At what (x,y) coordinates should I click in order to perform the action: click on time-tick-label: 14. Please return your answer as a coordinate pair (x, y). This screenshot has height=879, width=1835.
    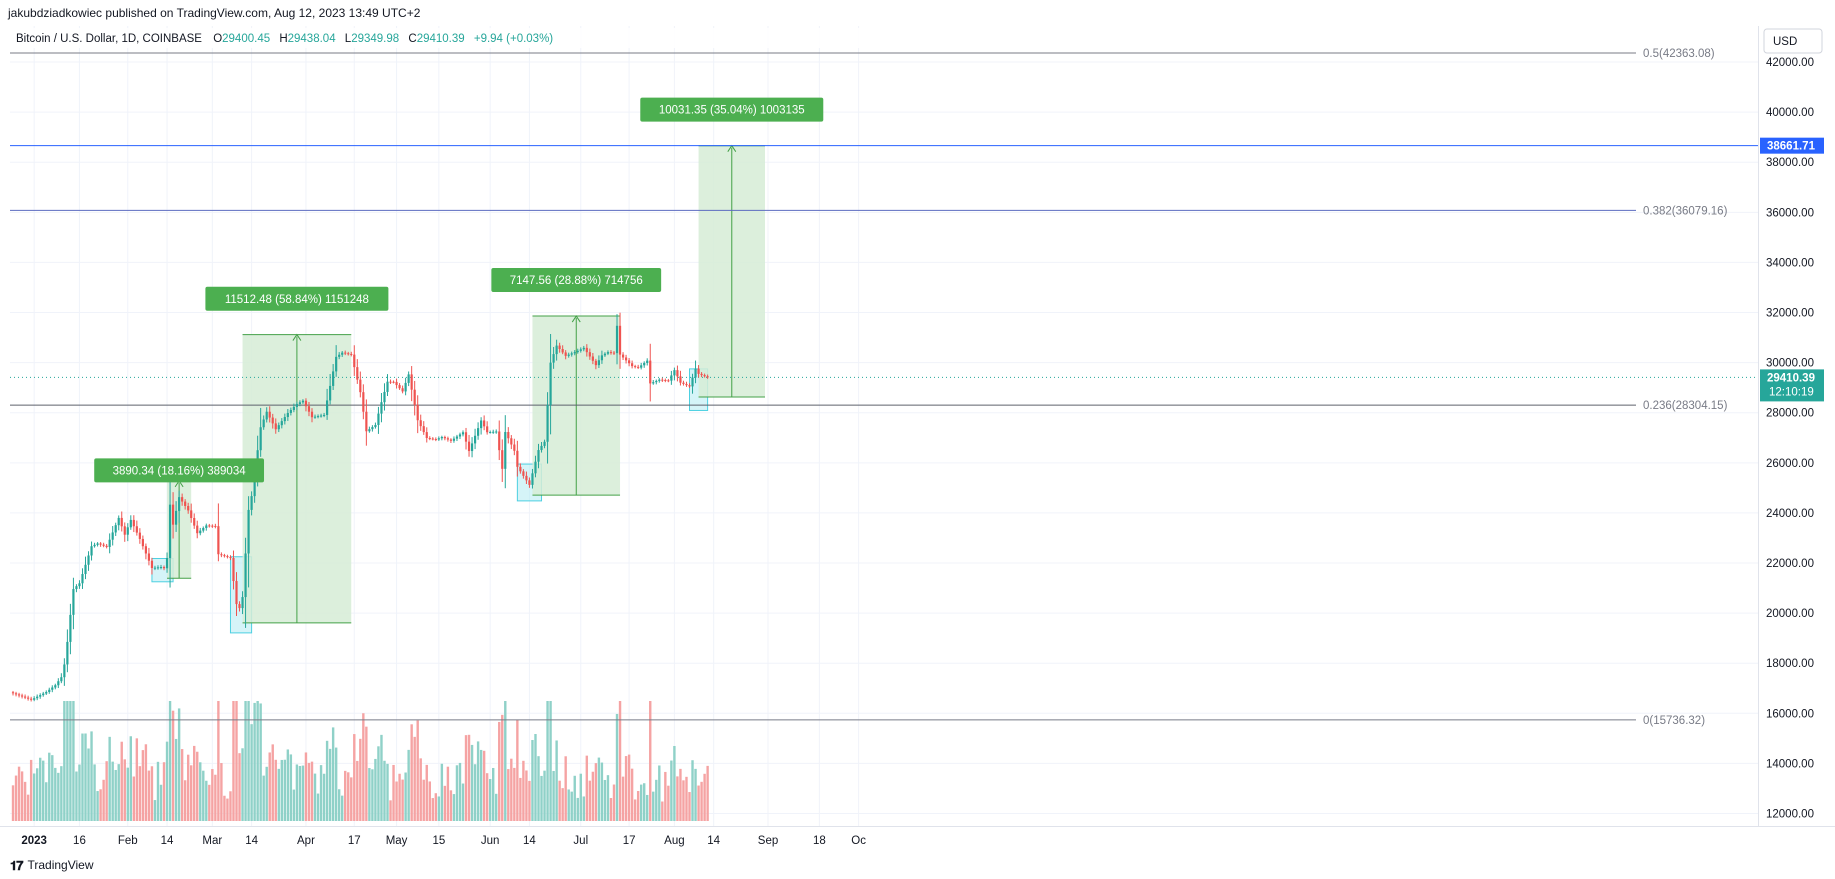
    Looking at the image, I should click on (167, 841).